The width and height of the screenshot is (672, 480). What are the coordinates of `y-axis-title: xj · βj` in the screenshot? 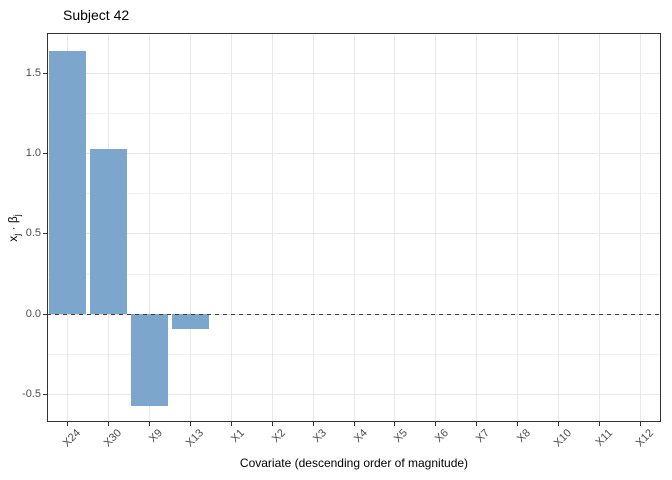 It's located at (14, 228).